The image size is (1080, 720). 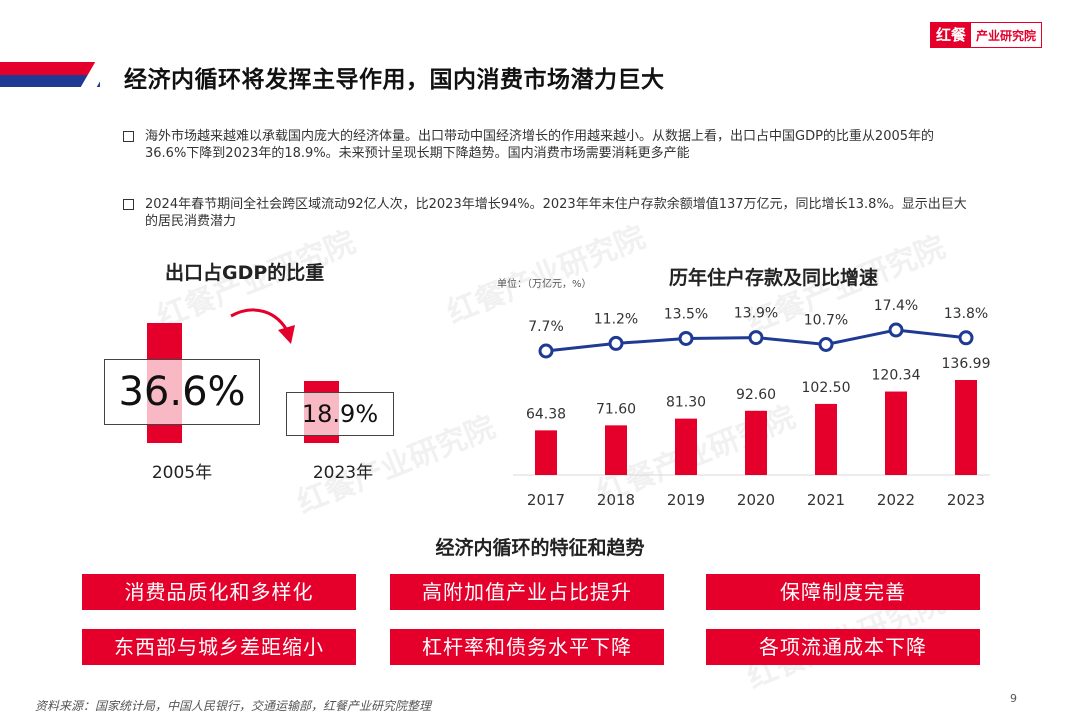 What do you see at coordinates (756, 500) in the screenshot?
I see `x-tick-label: 2020` at bounding box center [756, 500].